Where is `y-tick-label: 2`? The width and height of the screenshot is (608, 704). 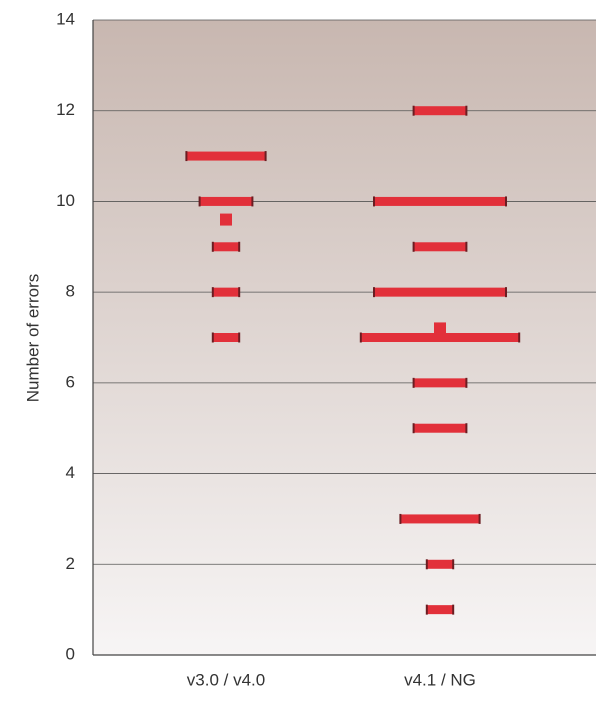
y-tick-label: 2 is located at coordinates (70, 563).